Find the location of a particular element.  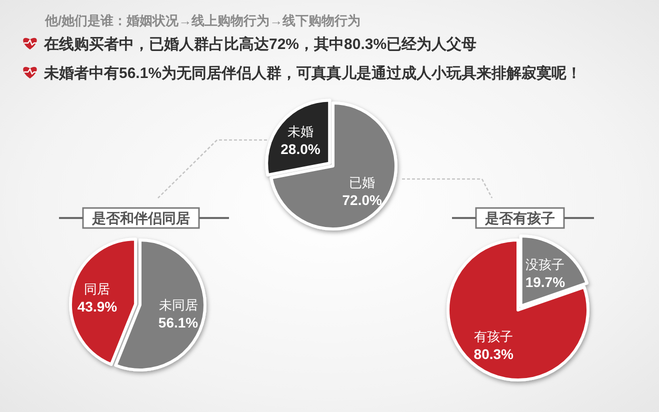

slice-label: 有孩子 is located at coordinates (494, 336).